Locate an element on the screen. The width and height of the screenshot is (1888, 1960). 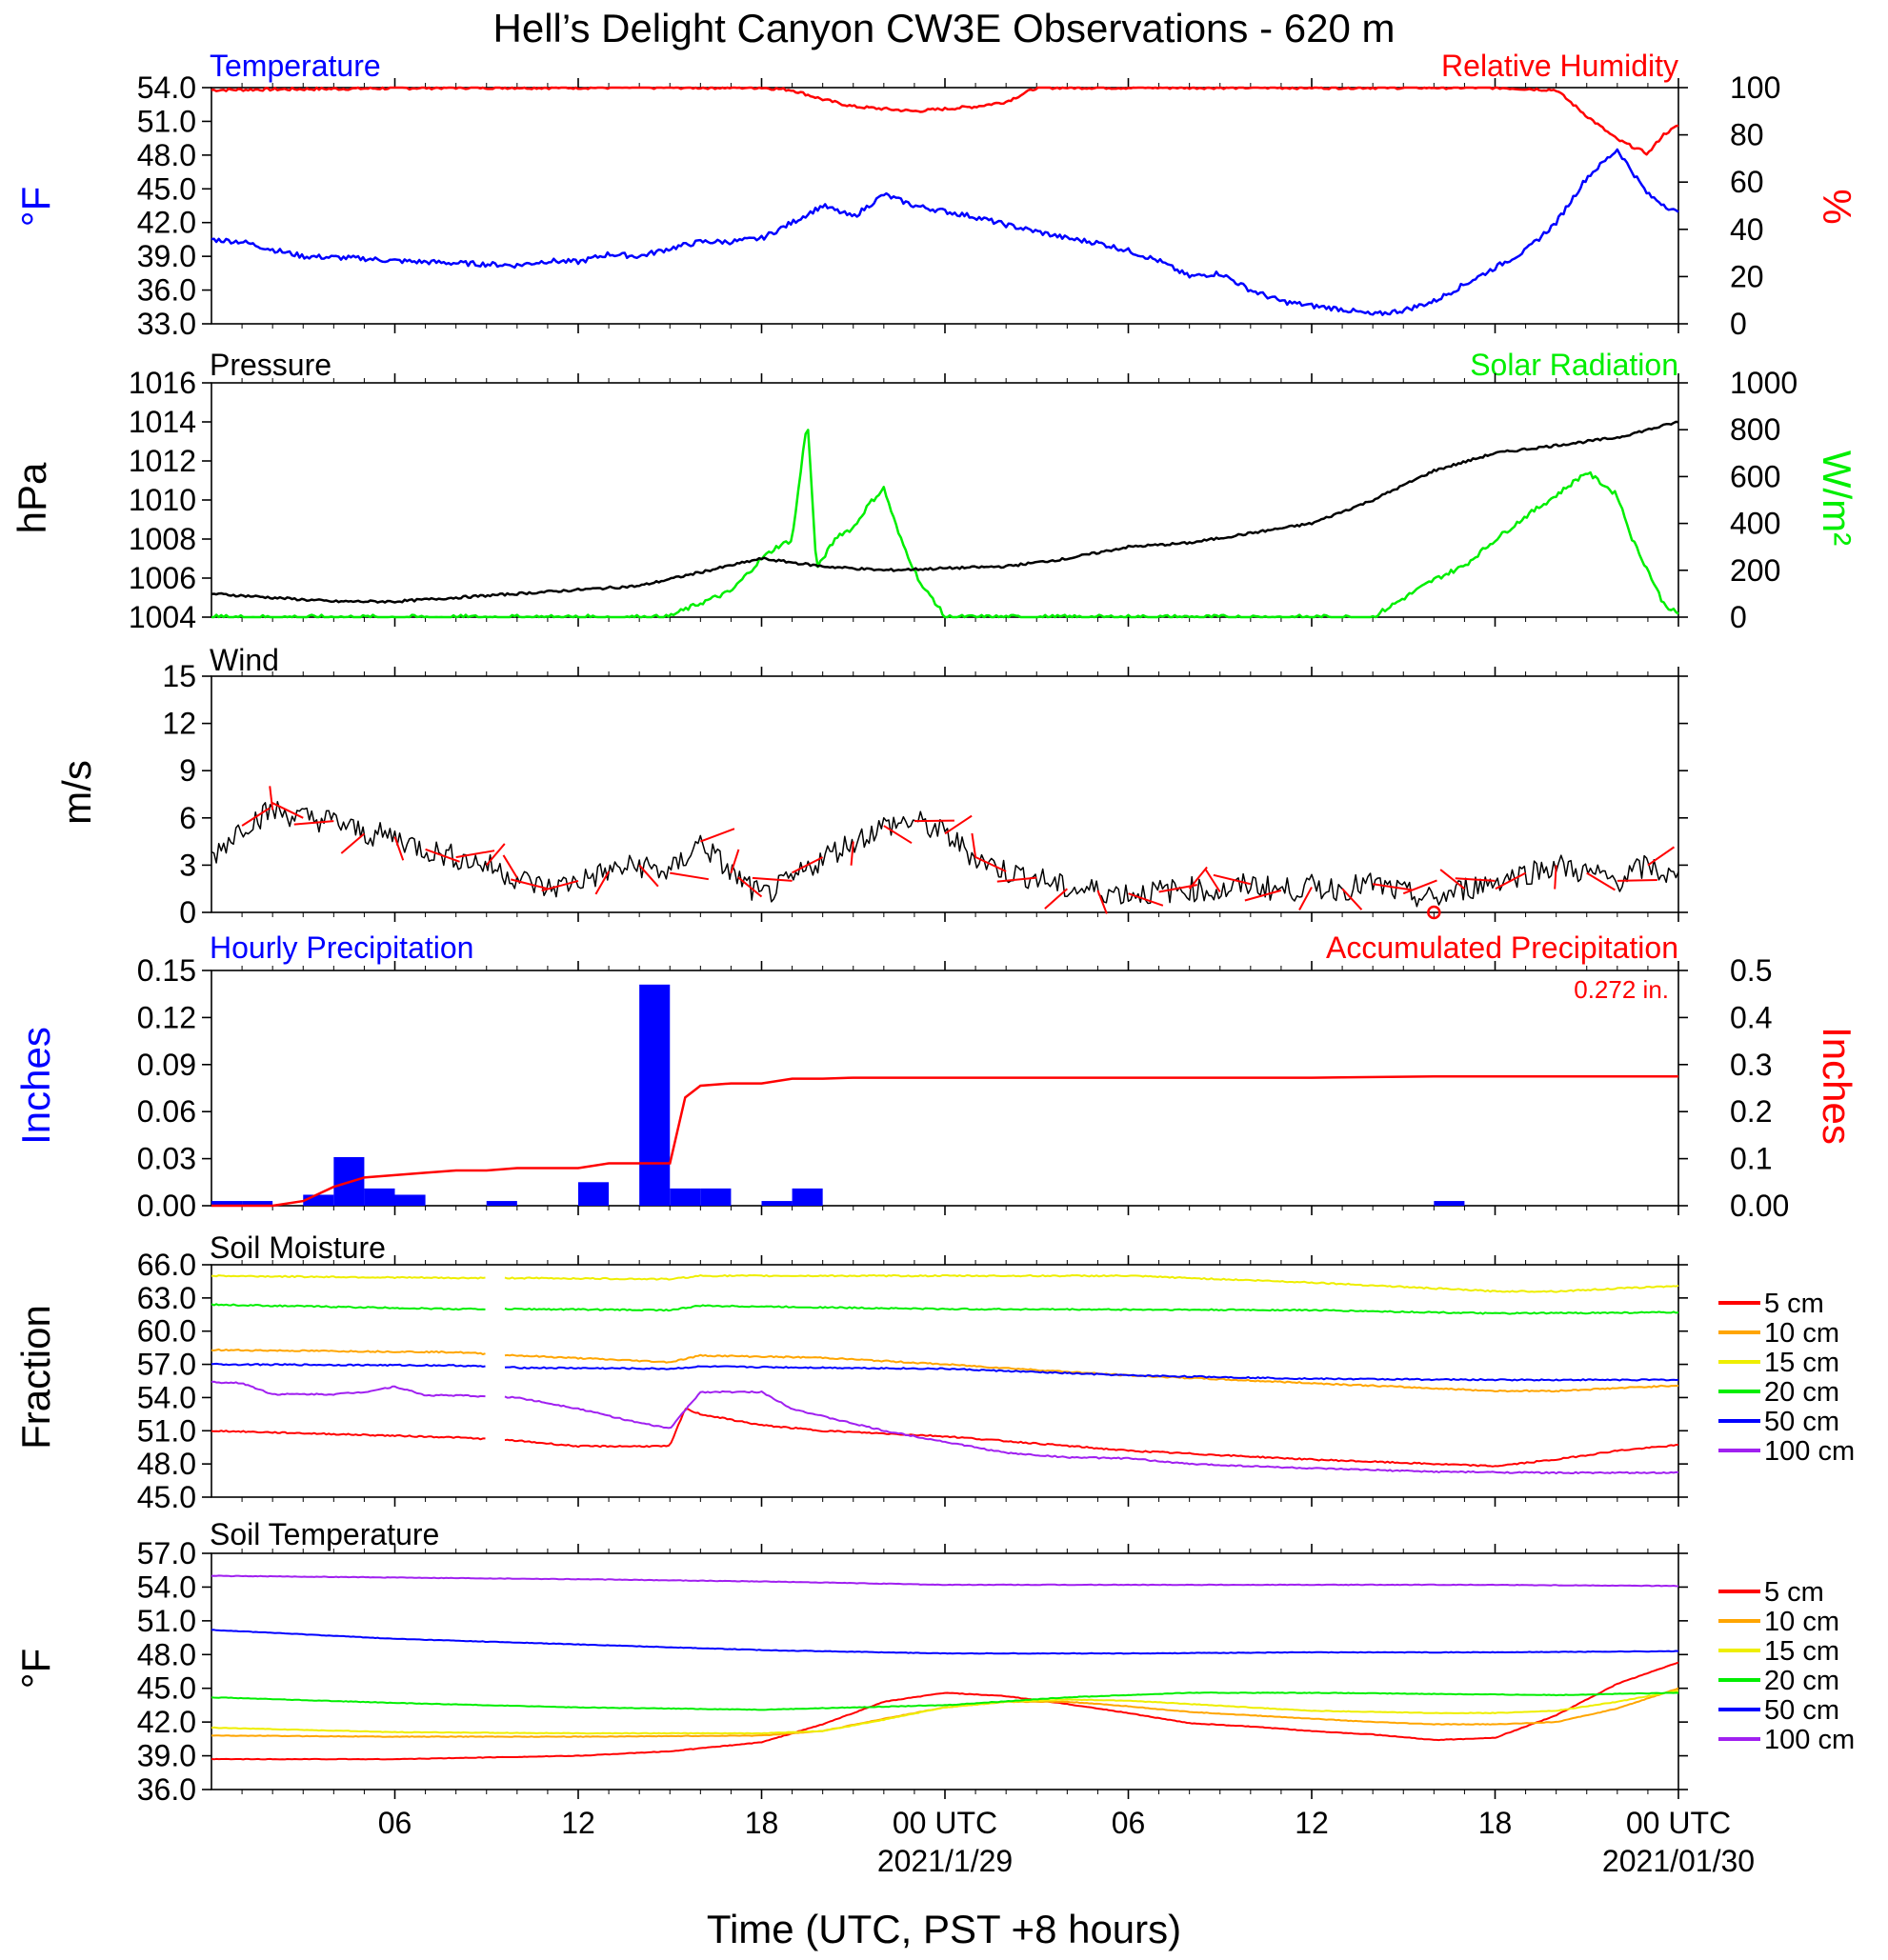
accum-precip-title: Accumulated Precipitation is located at coordinates (1502, 947).